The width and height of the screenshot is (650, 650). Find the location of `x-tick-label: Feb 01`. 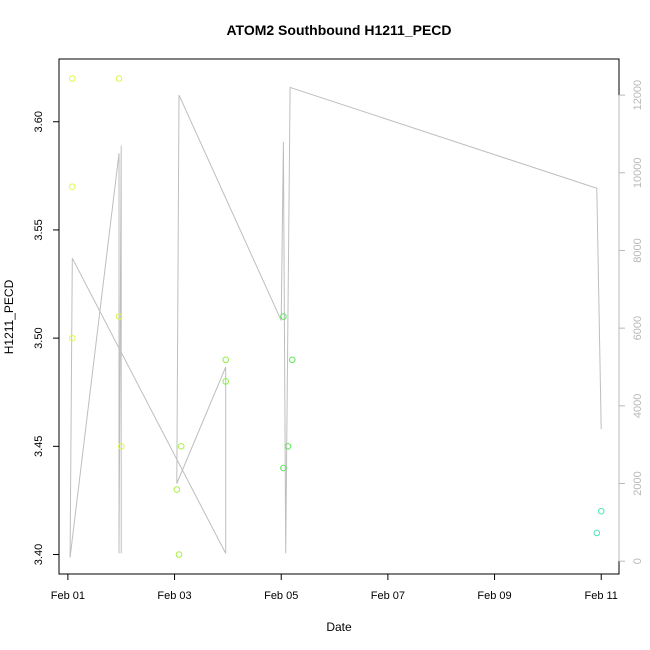

x-tick-label: Feb 01 is located at coordinates (68, 596).